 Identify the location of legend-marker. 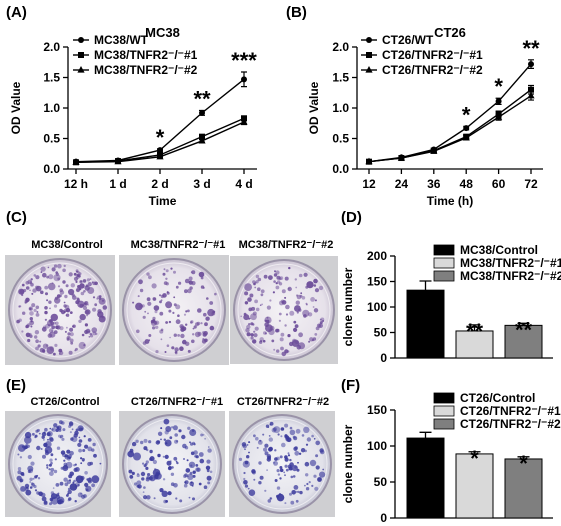
(369, 40).